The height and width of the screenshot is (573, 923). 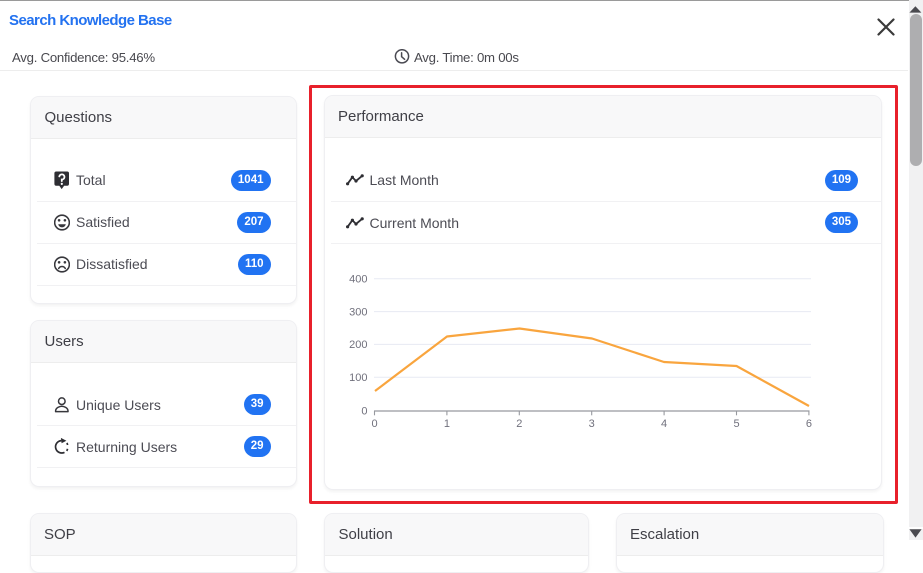 What do you see at coordinates (358, 280) in the screenshot?
I see `svg-text: 400` at bounding box center [358, 280].